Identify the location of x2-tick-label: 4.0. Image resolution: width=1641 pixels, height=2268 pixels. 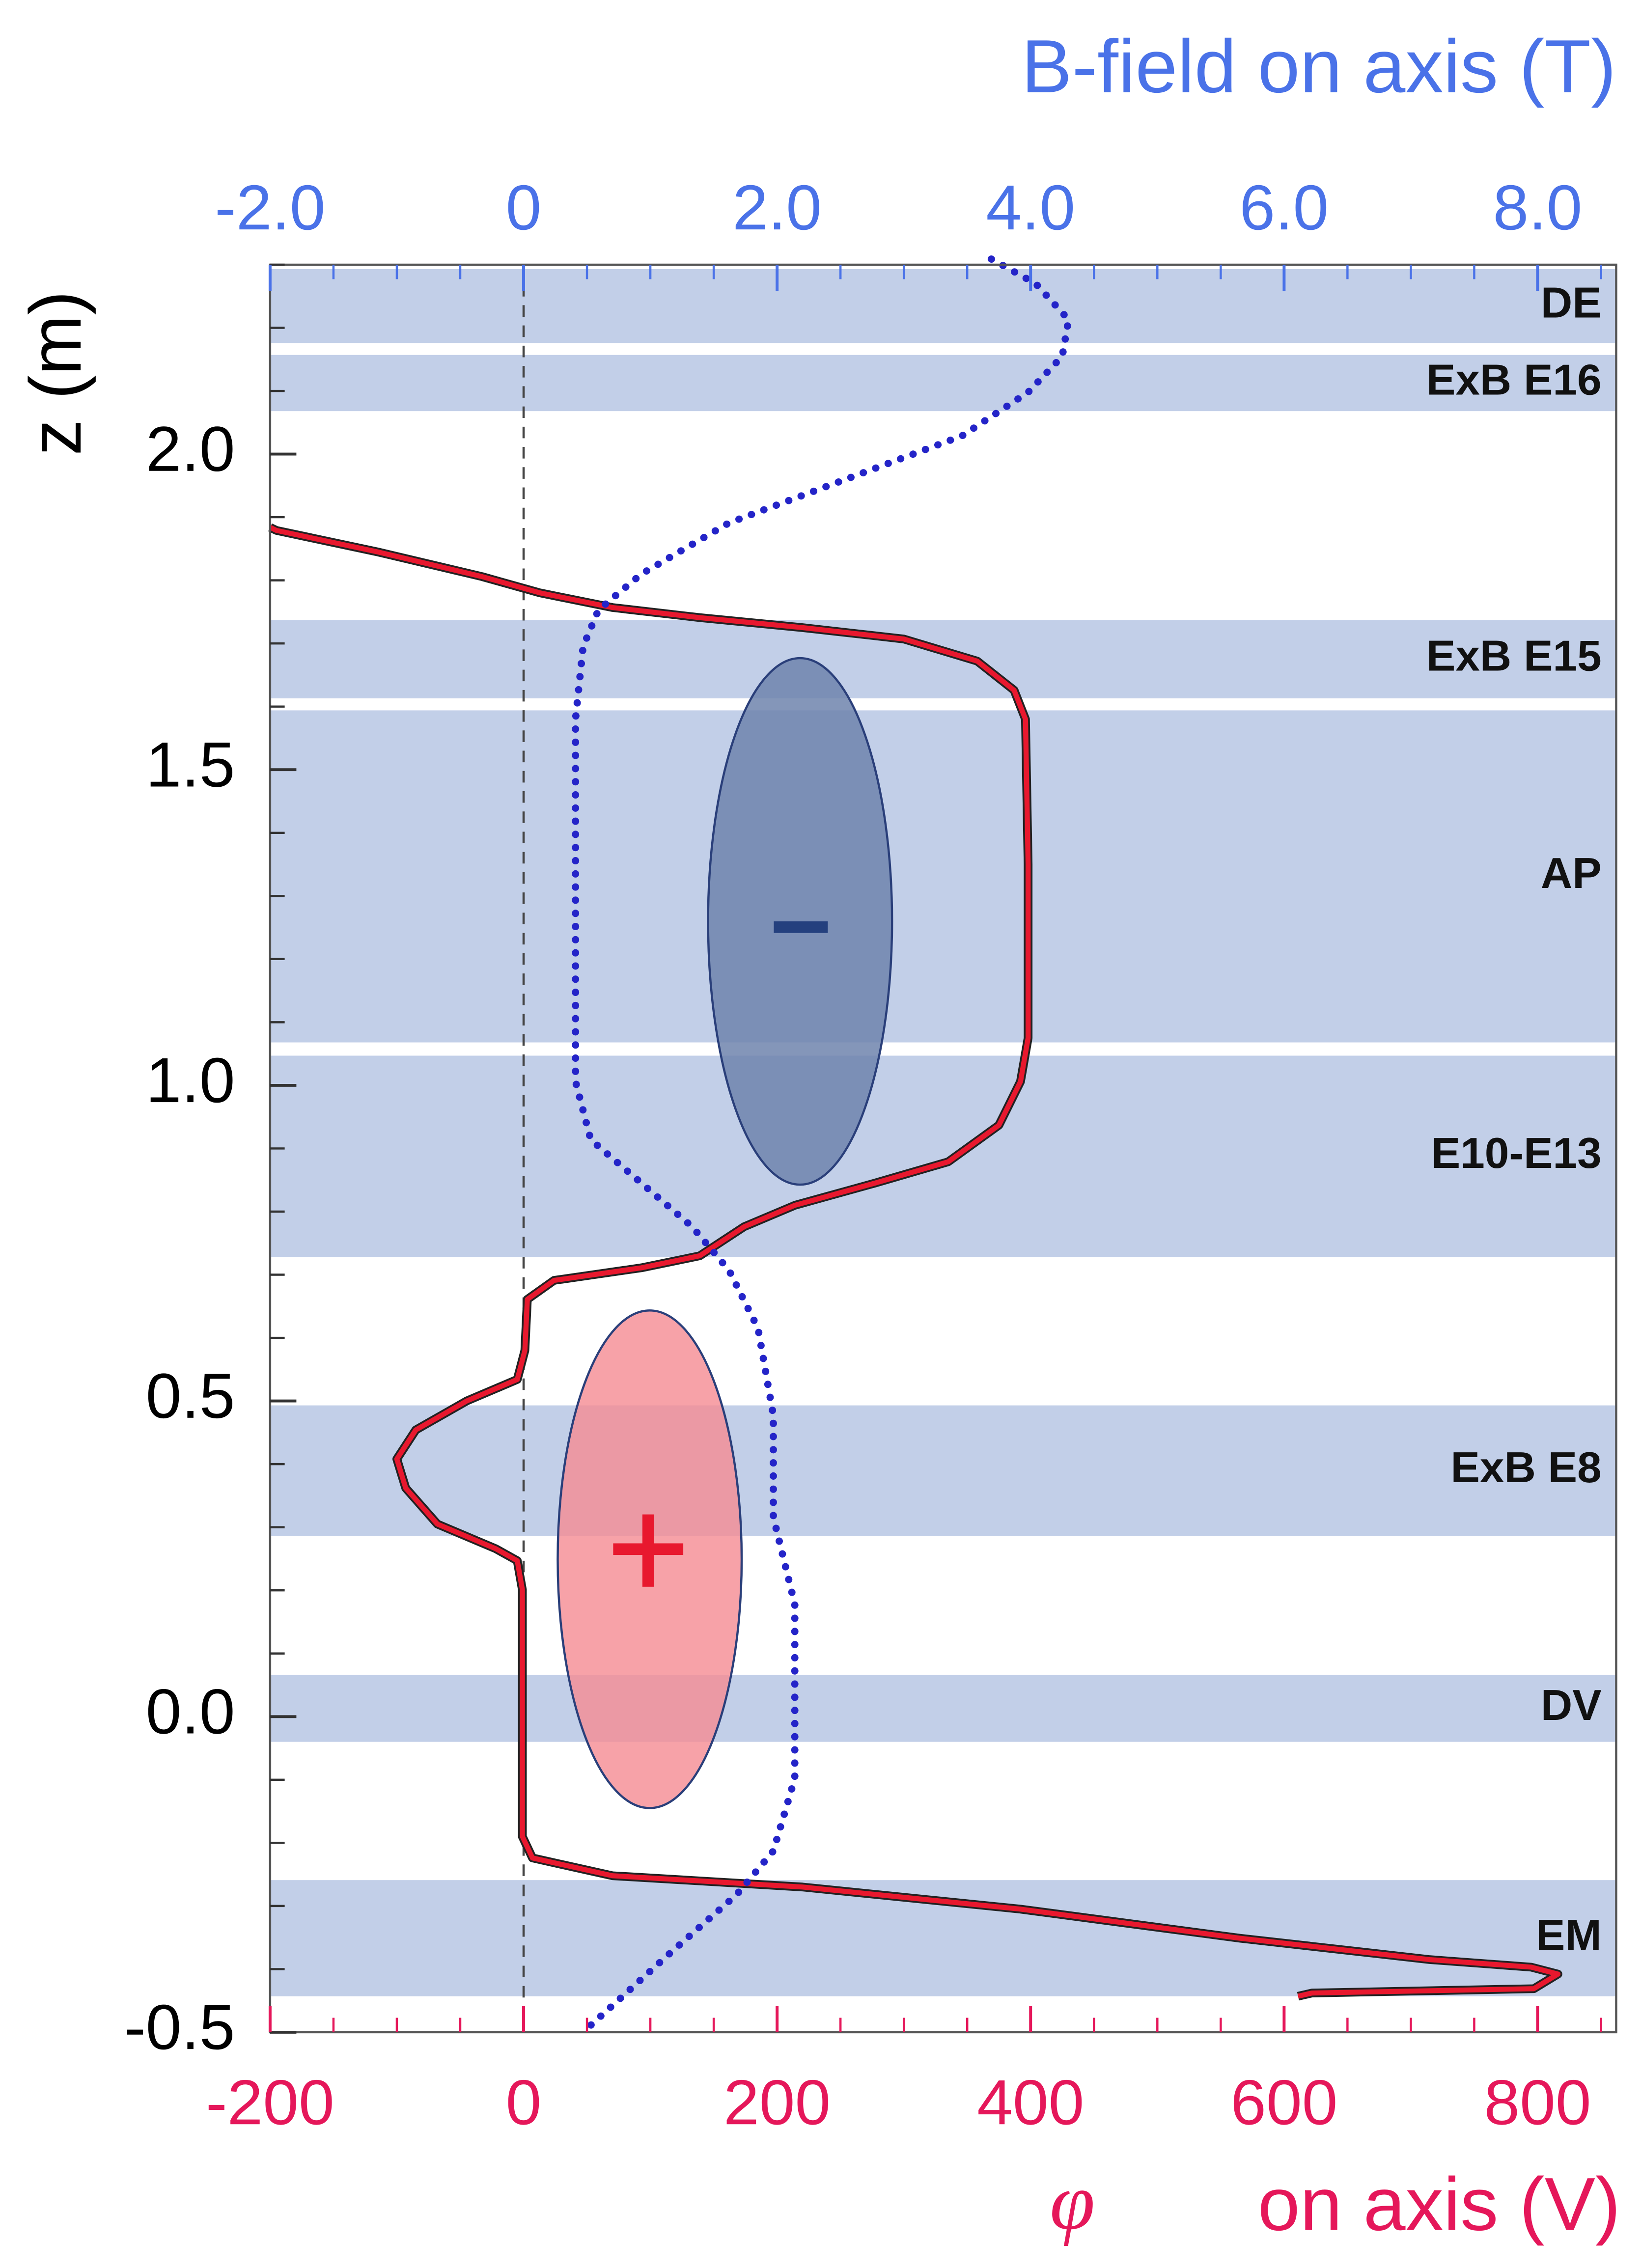
(1030, 207).